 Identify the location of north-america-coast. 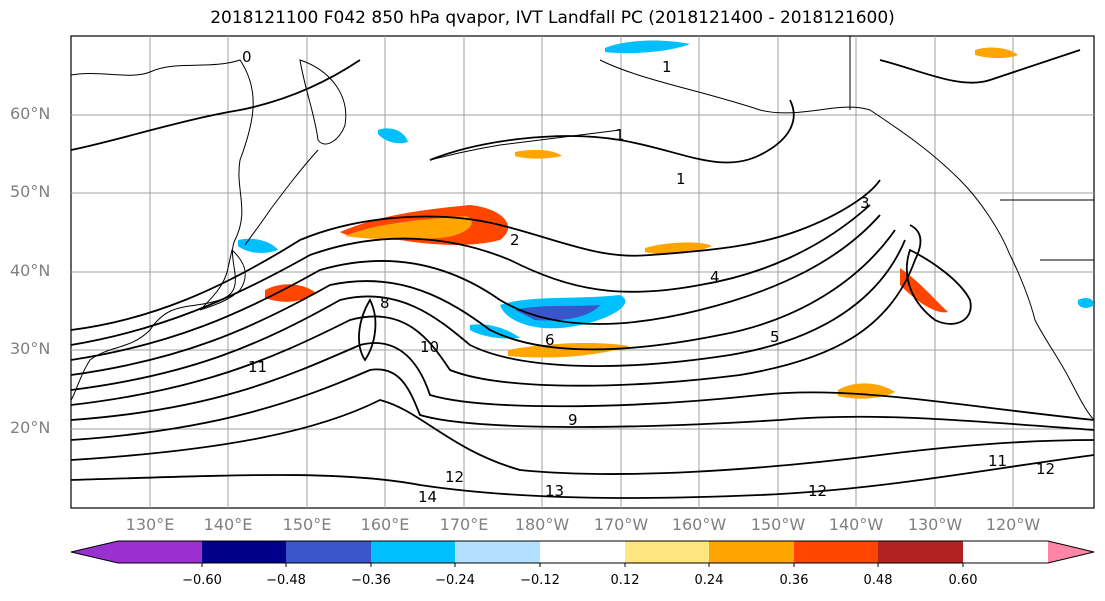
(1052, 337).